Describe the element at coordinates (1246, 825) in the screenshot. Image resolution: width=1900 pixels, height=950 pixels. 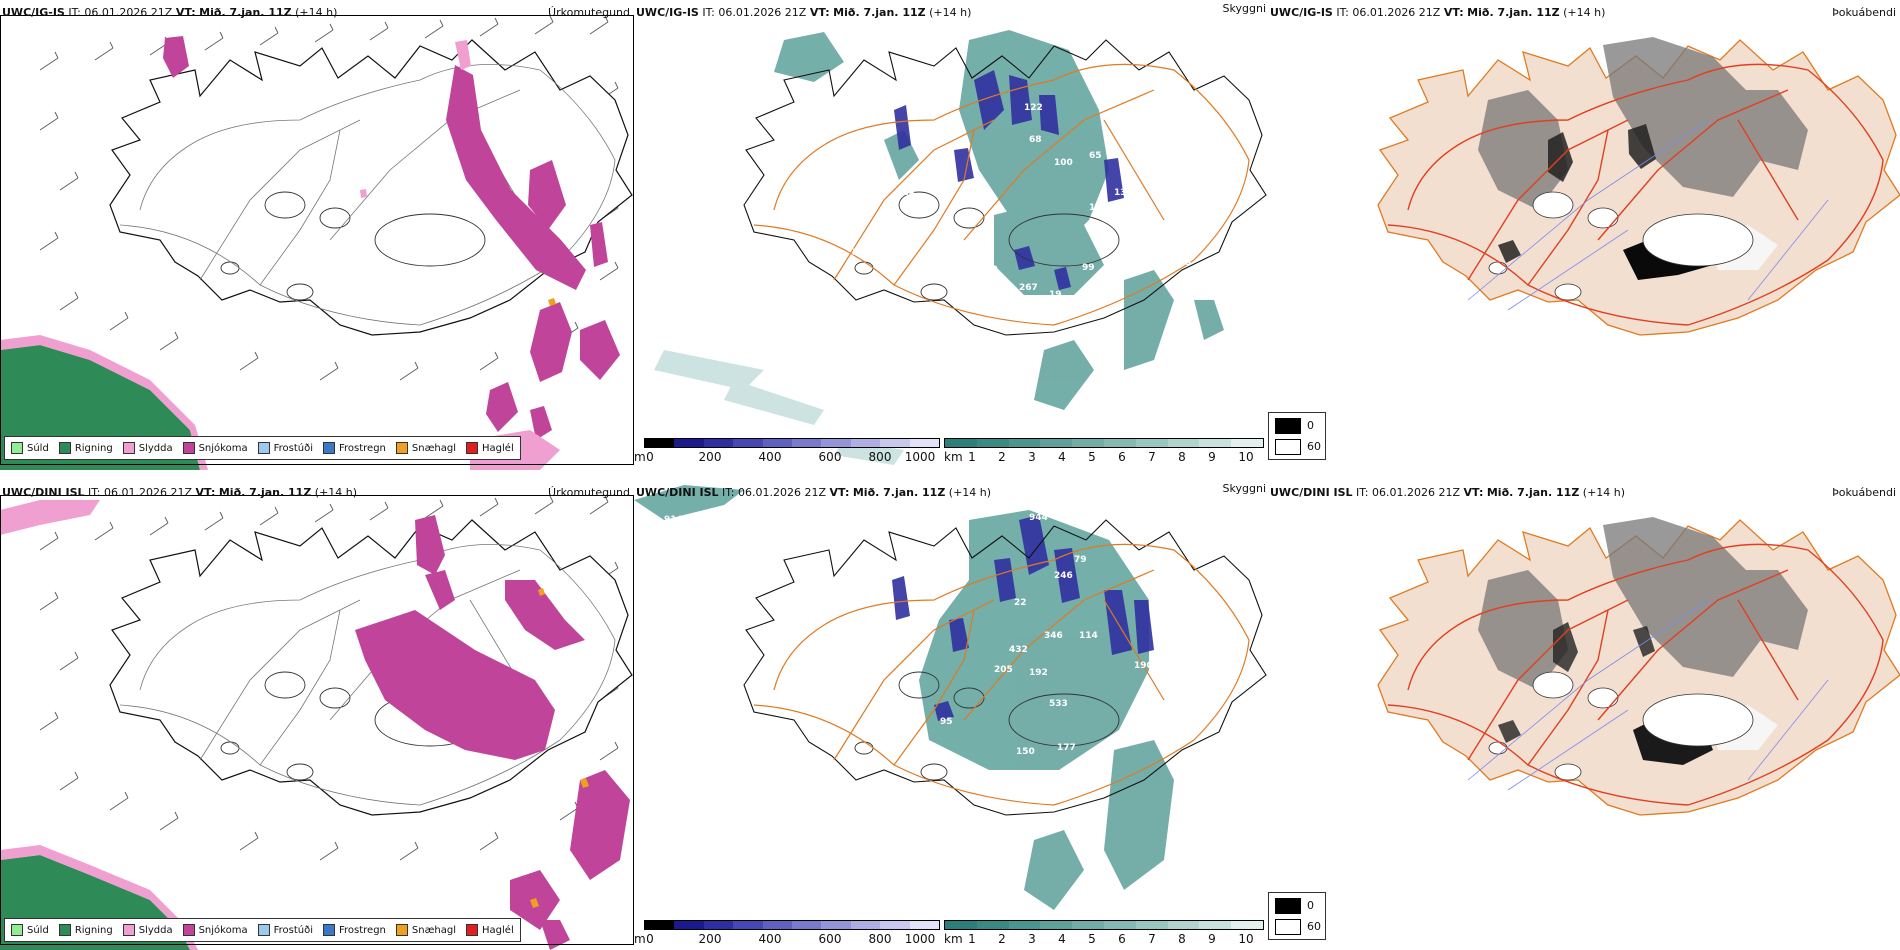
I see `cloud-label: 89` at that location.